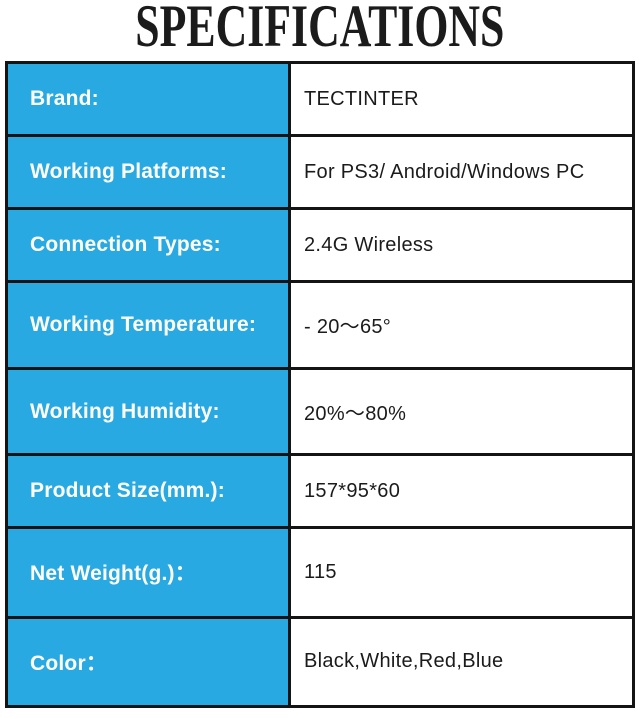  What do you see at coordinates (148, 245) in the screenshot?
I see `spec-label: Connection Types:` at bounding box center [148, 245].